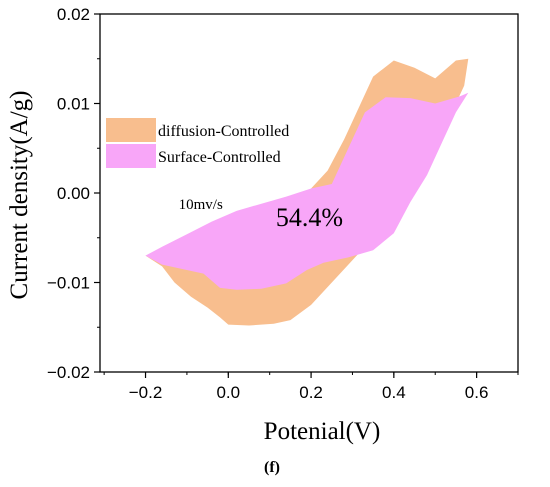 Image resolution: width=550 pixels, height=487 pixels. I want to click on figure-caption: (f), so click(272, 467).